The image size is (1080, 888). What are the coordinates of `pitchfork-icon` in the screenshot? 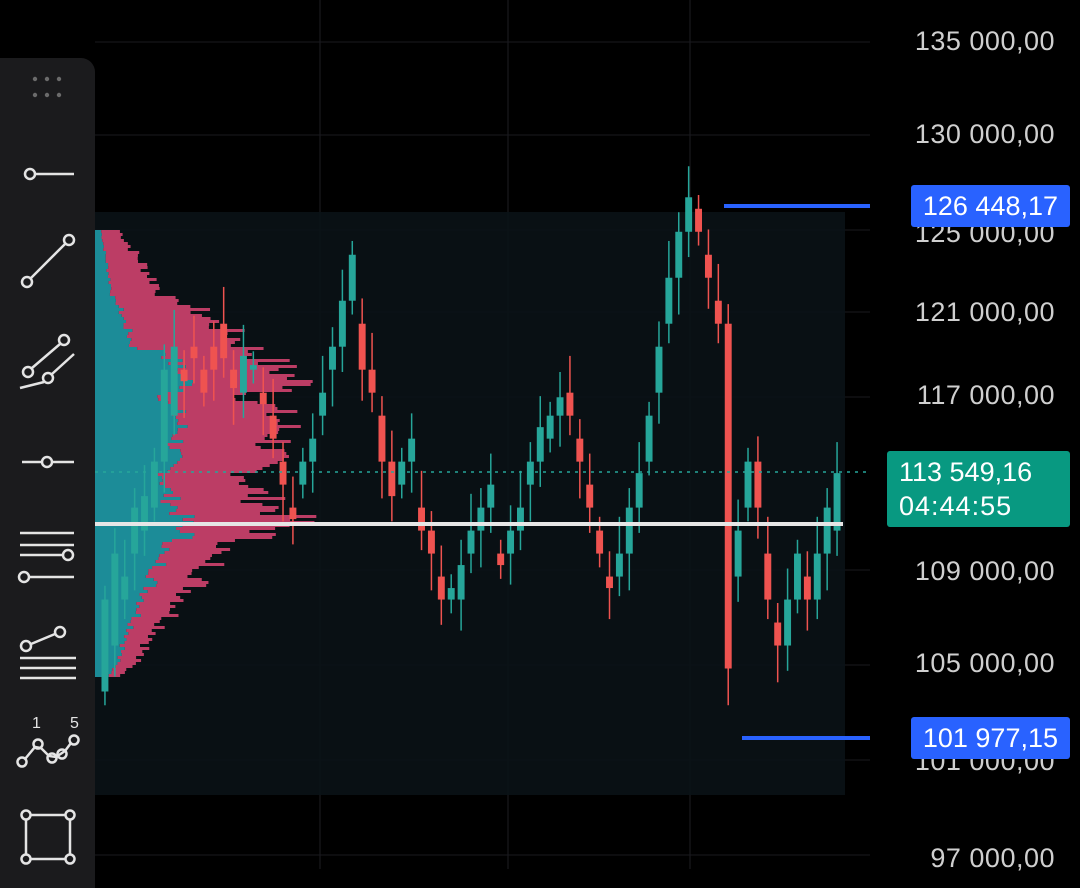 It's located at (47, 652).